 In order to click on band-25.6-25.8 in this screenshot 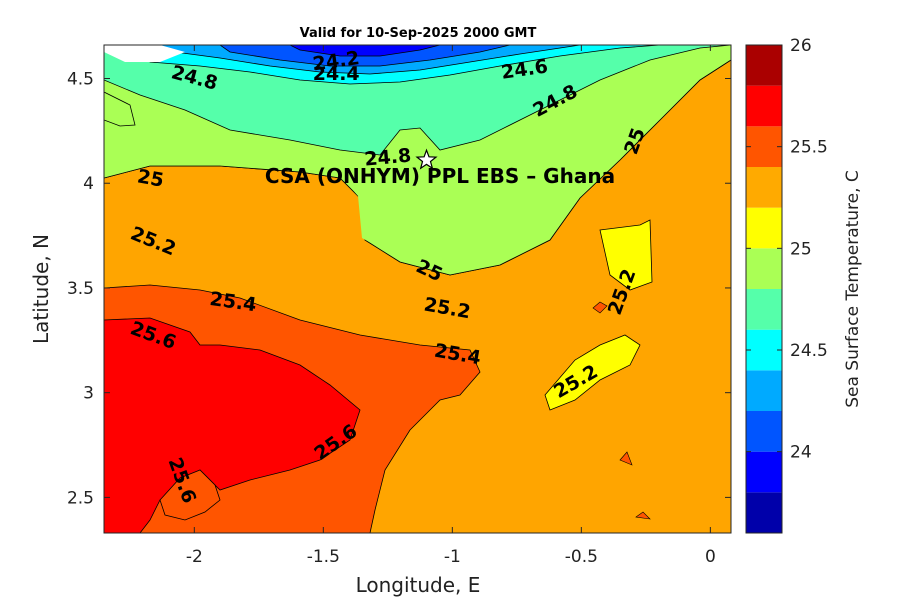, I will do `click(232, 425)`.